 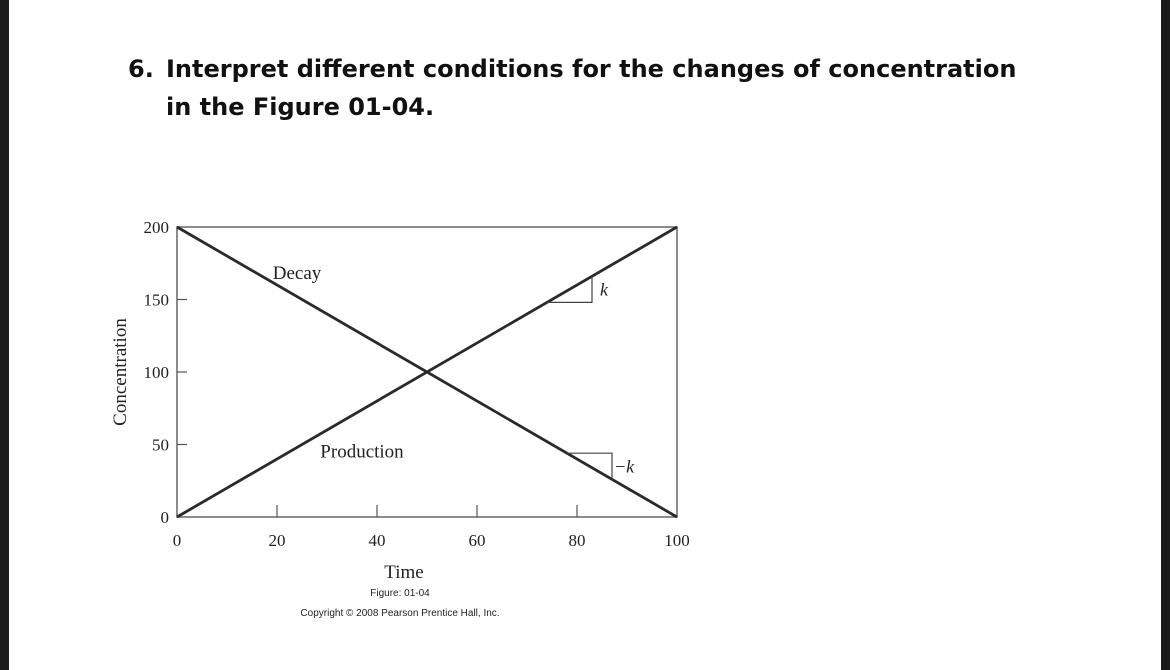 What do you see at coordinates (677, 540) in the screenshot?
I see `x-tick-label: 100` at bounding box center [677, 540].